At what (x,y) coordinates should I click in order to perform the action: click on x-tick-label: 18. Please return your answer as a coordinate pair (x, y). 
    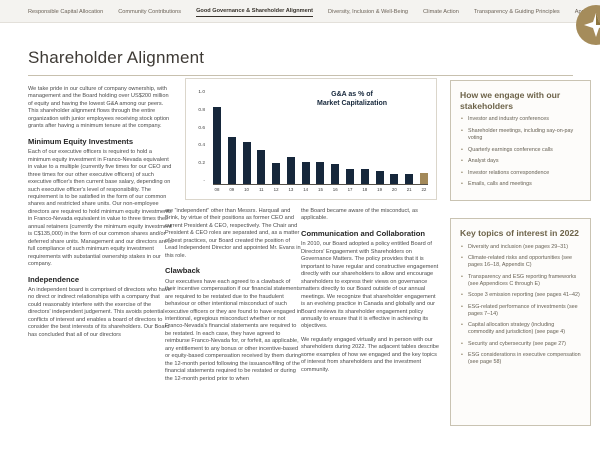
    Looking at the image, I should click on (365, 189).